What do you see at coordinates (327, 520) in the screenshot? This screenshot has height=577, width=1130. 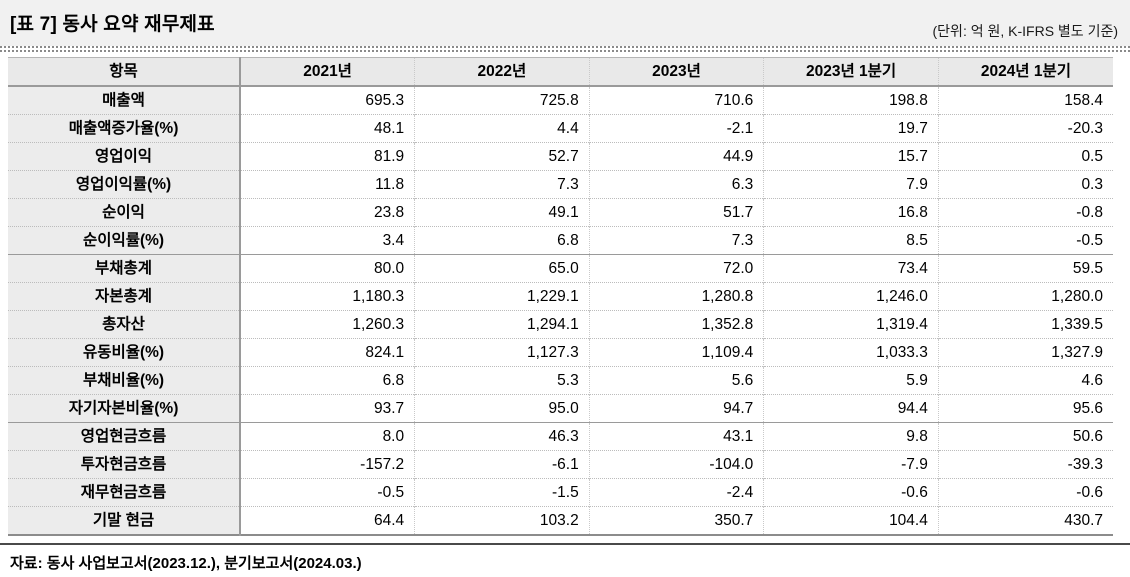 I see `cell-value: 64.4` at bounding box center [327, 520].